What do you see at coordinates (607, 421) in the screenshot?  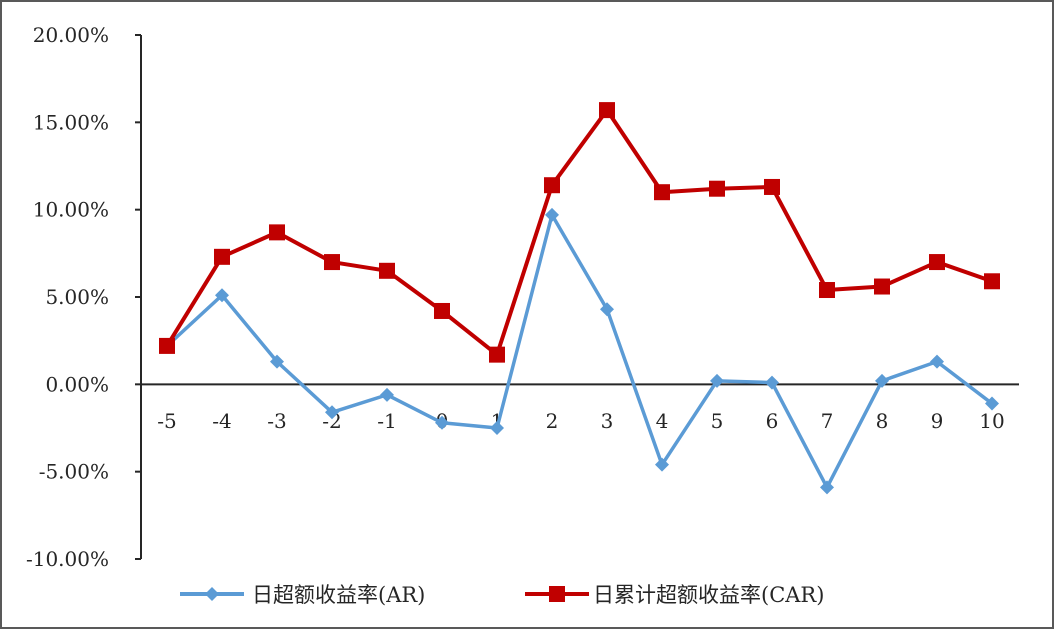 I see `x-tick-label: 3` at bounding box center [607, 421].